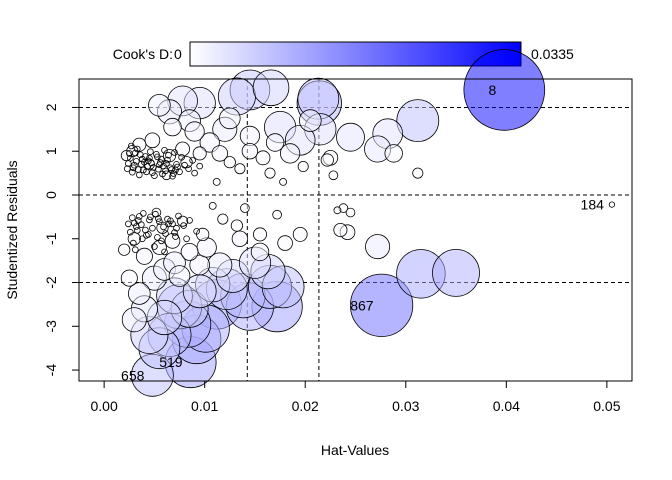 The height and width of the screenshot is (480, 672). What do you see at coordinates (104, 406) in the screenshot?
I see `x-tick-label: 0.00` at bounding box center [104, 406].